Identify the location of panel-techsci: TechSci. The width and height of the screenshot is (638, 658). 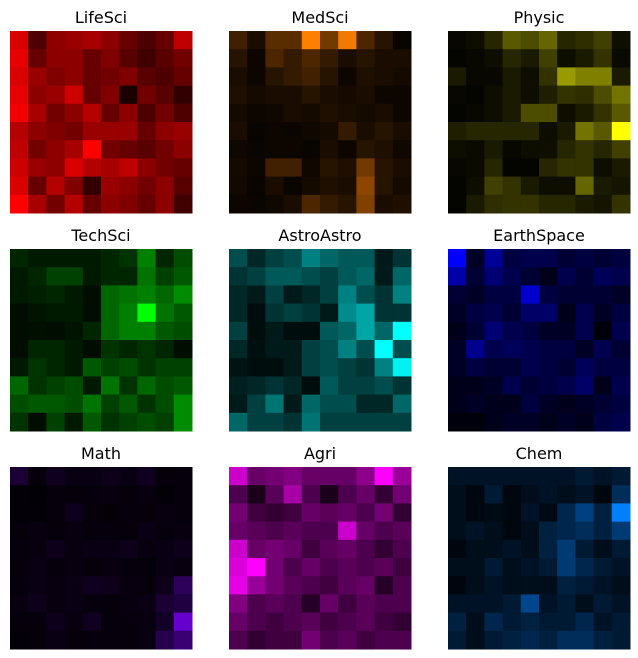
(101, 329).